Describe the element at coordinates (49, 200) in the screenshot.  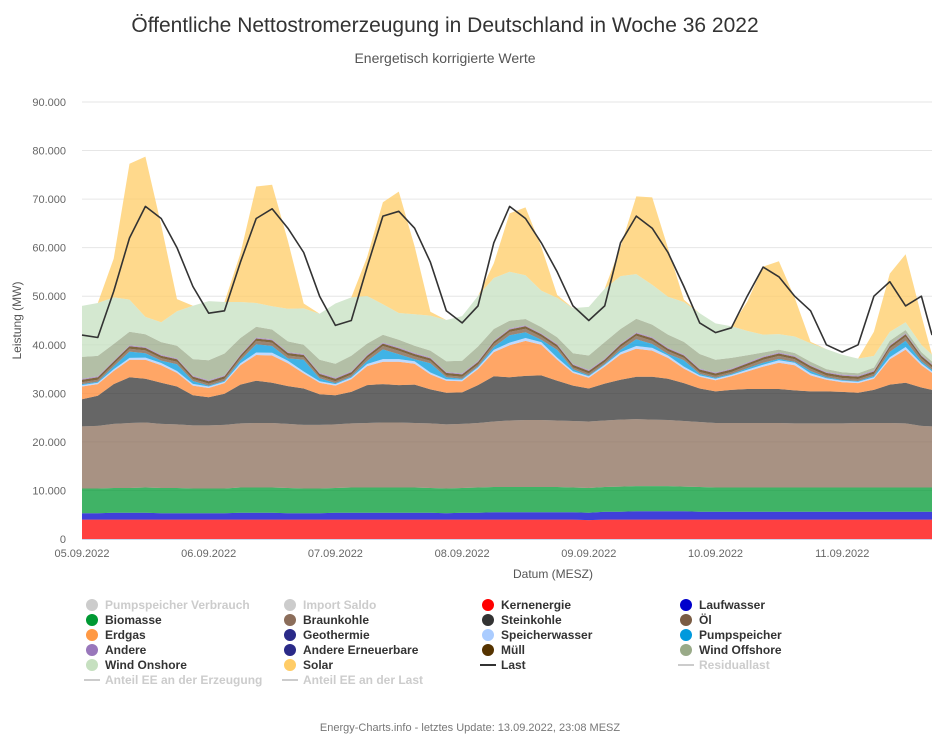
I see `y-tick-label: 70.000` at that location.